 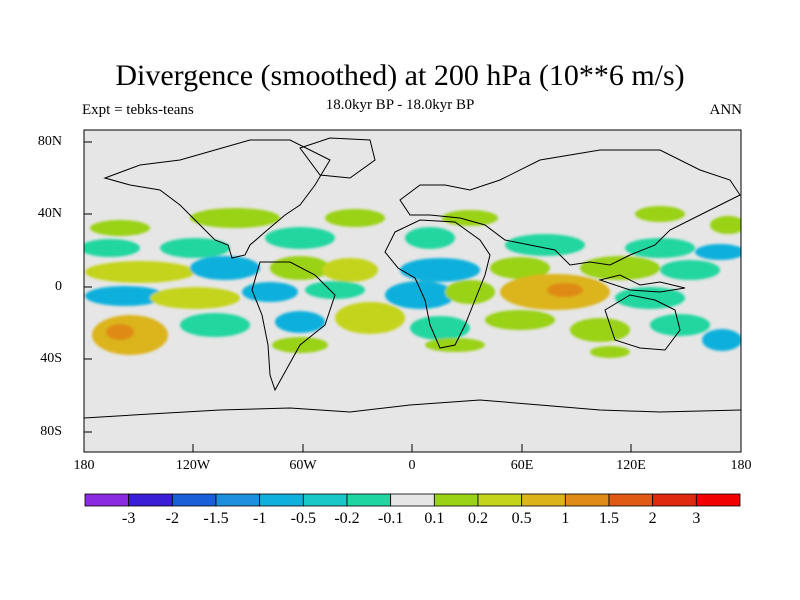 I want to click on colorbar-label: 3, so click(x=696, y=518).